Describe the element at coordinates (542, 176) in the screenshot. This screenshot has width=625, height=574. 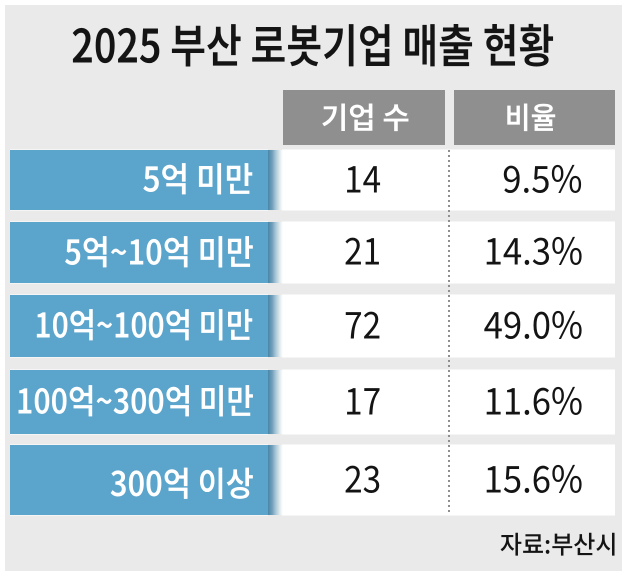
I see `ratio-value-text: 9.5%` at that location.